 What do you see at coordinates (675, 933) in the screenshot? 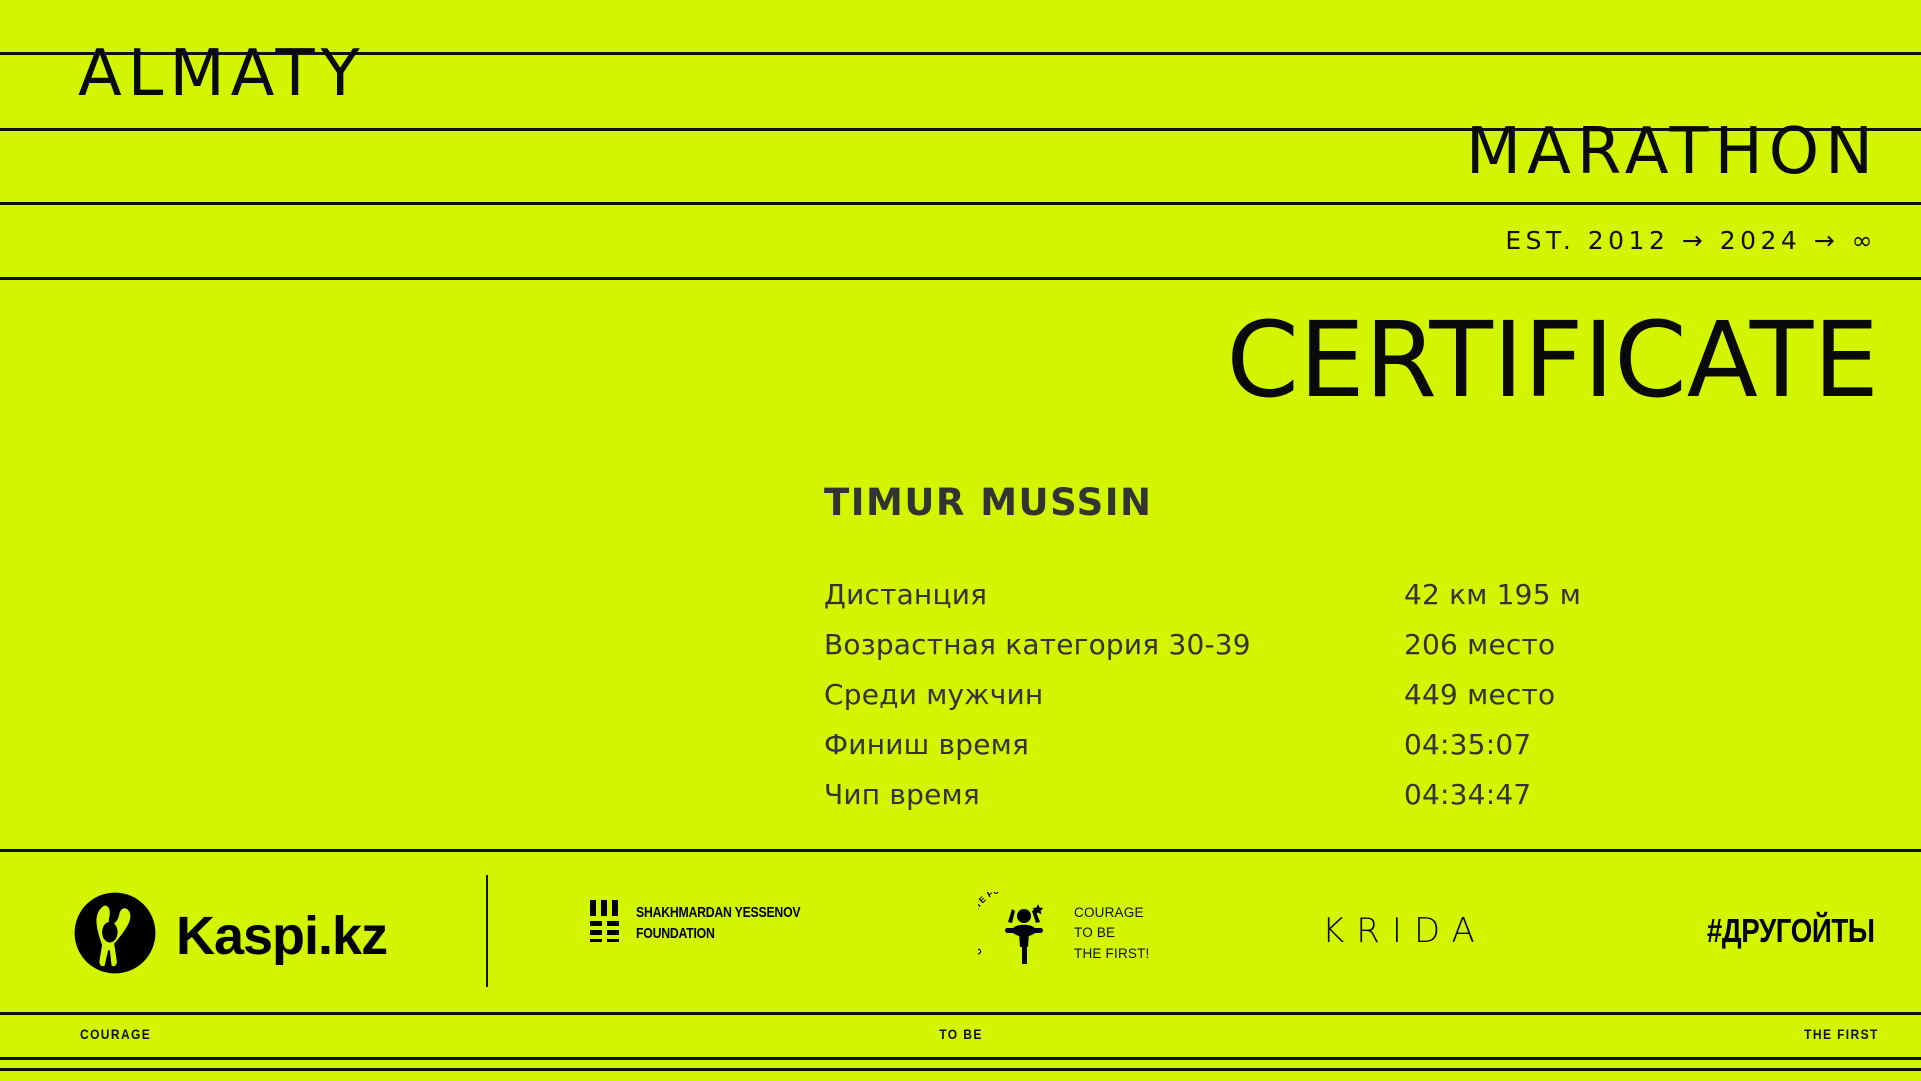
I see `yessenov-line-2: FOUNDATION` at bounding box center [675, 933].